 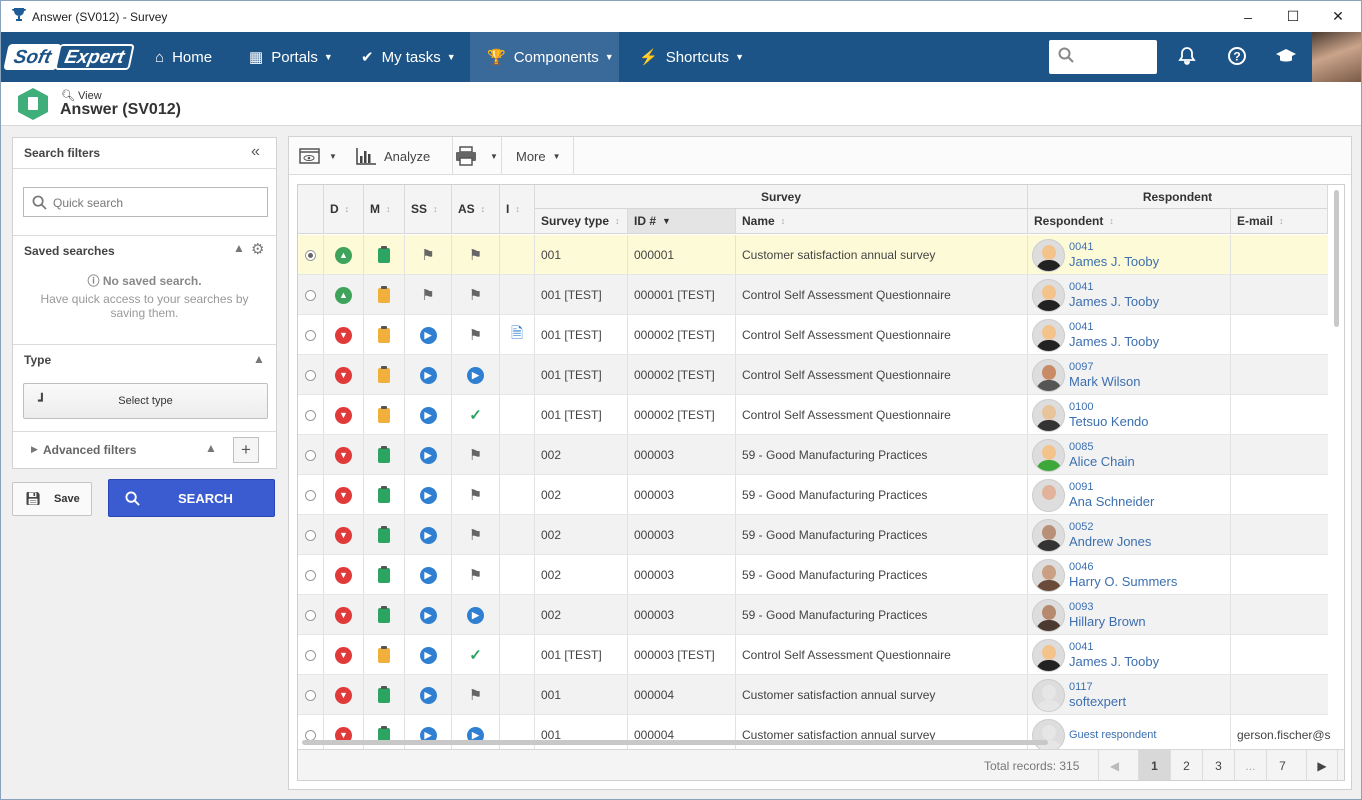 What do you see at coordinates (1286, 57) in the screenshot?
I see `graduation-cap-icon` at bounding box center [1286, 57].